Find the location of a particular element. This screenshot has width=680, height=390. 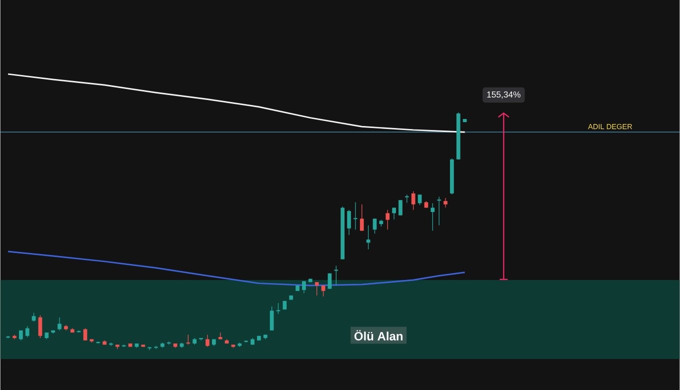

band-label: Ölü Alan is located at coordinates (378, 335).